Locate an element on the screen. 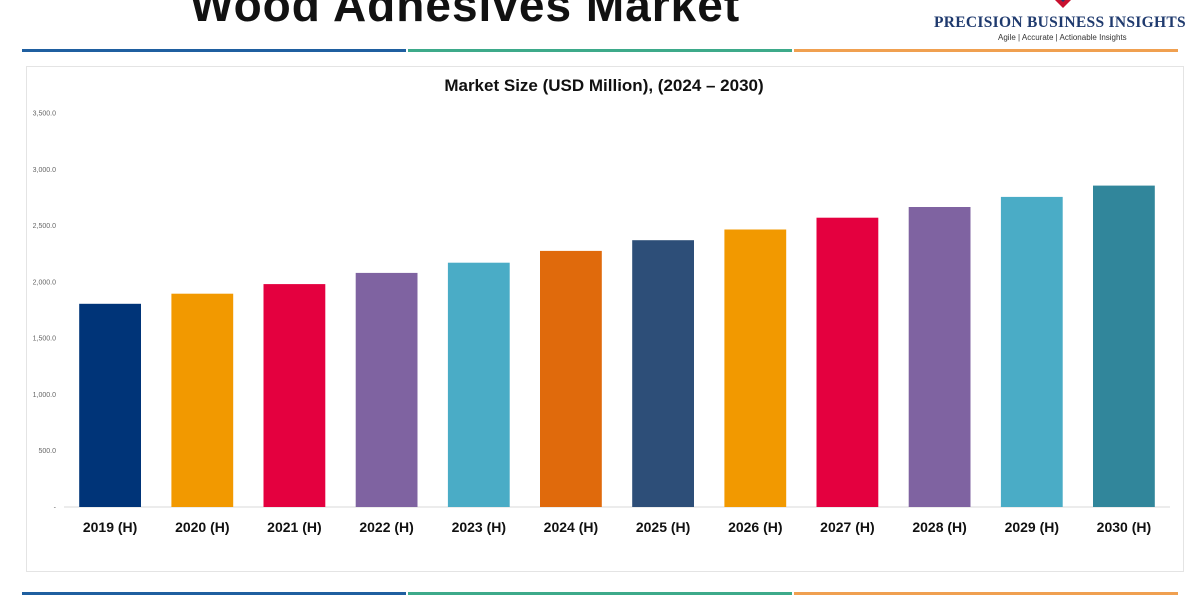  y-tick-label: - is located at coordinates (55, 508).